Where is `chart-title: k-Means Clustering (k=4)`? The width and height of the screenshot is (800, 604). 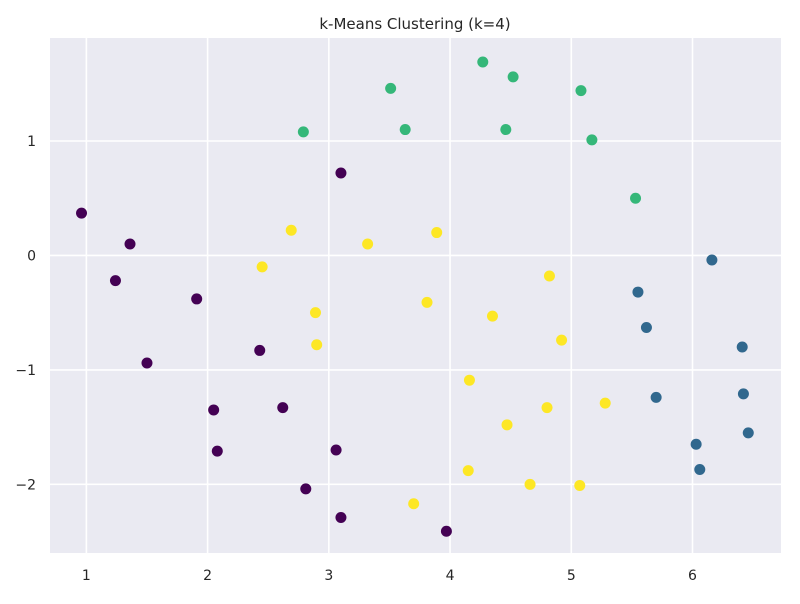
chart-title: k-Means Clustering (k=4) is located at coordinates (414, 24).